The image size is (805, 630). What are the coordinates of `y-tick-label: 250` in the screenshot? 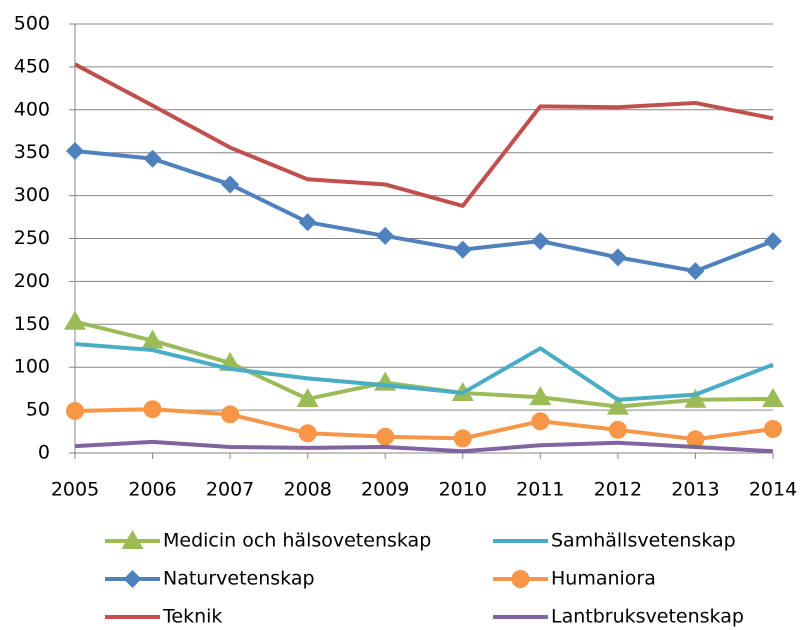 It's located at (32, 238).